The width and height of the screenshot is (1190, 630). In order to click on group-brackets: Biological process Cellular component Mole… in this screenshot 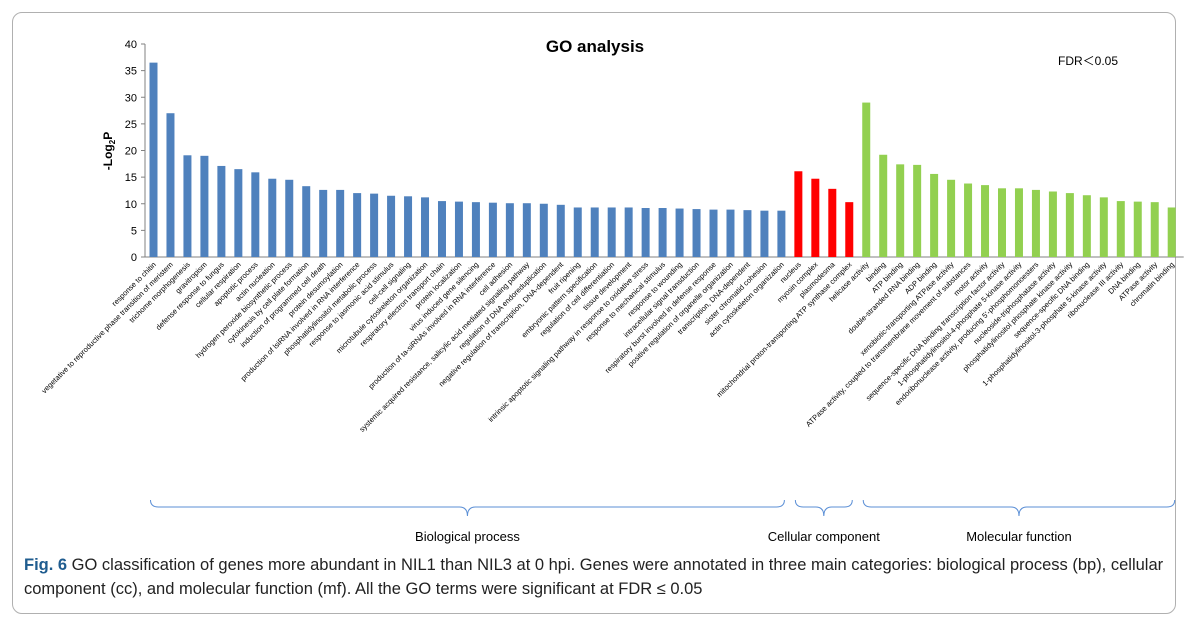, I will do `click(663, 521)`.